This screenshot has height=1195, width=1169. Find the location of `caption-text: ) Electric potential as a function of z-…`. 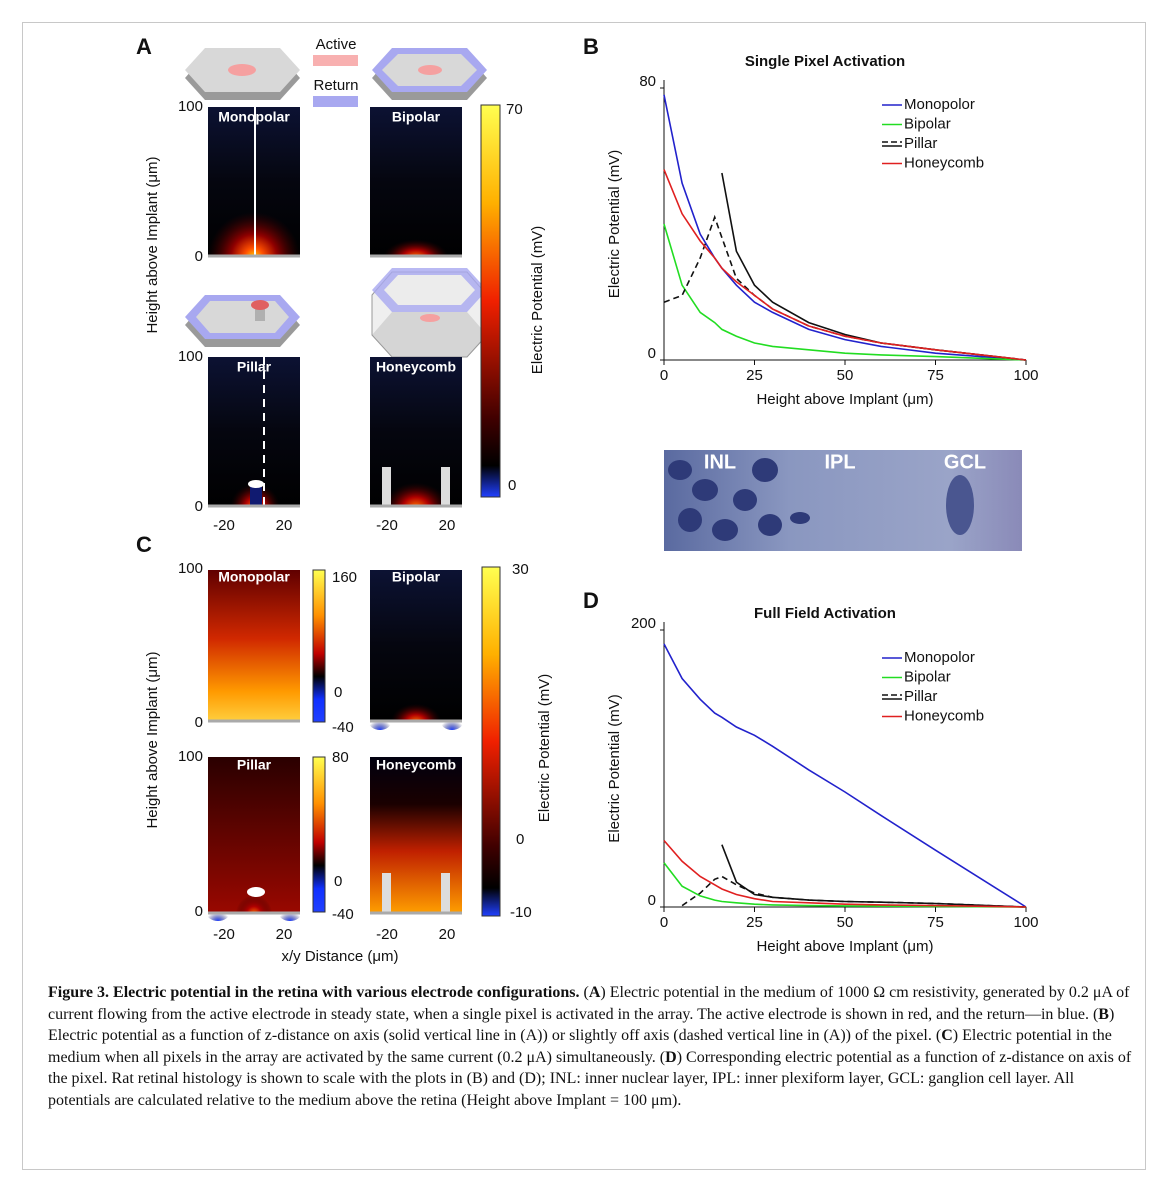

caption-text: ) Electric potential as a function of z-… is located at coordinates (581, 1025).